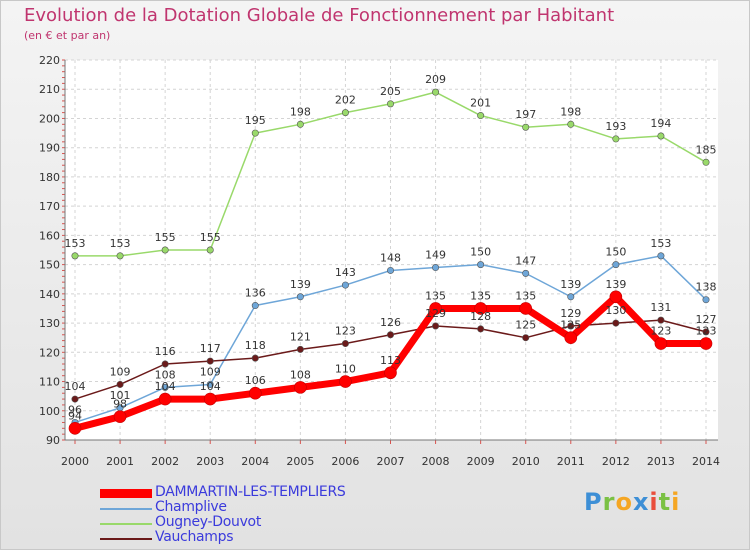 Image resolution: width=750 pixels, height=550 pixels. What do you see at coordinates (49, 294) in the screenshot?
I see `y-tick-label: 140` at bounding box center [49, 294].